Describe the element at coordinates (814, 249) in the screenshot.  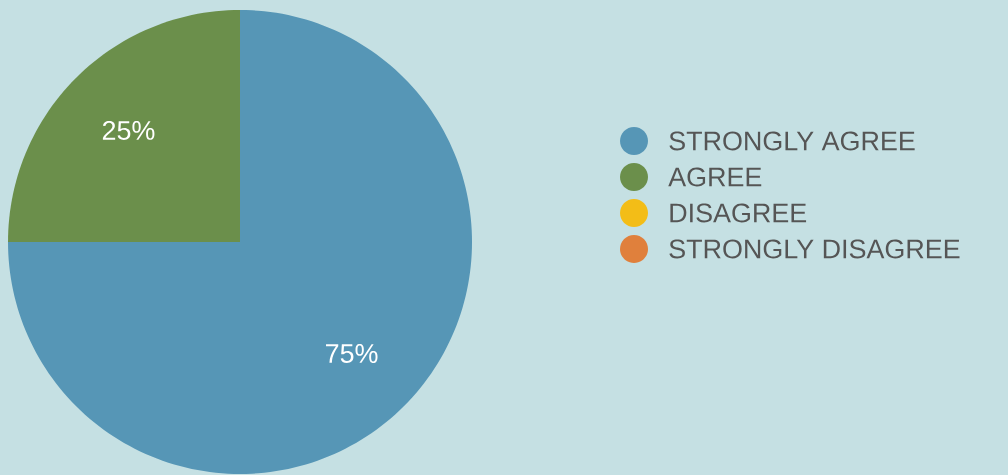
I see `legend-label: STRONGLY DISAGREE` at that location.